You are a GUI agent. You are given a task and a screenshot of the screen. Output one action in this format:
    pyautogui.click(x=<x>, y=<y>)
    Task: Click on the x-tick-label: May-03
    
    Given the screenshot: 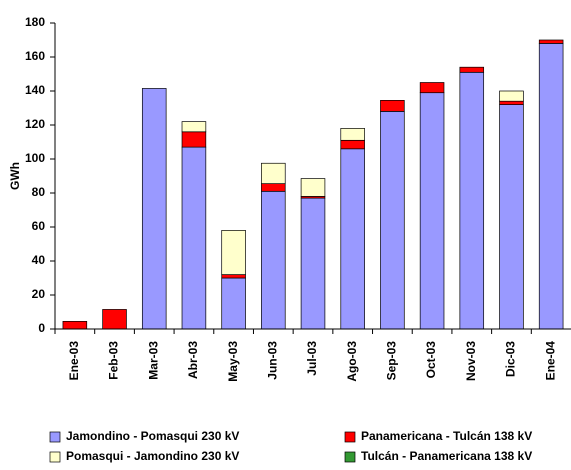 What is the action you would take?
    pyautogui.click(x=233, y=361)
    